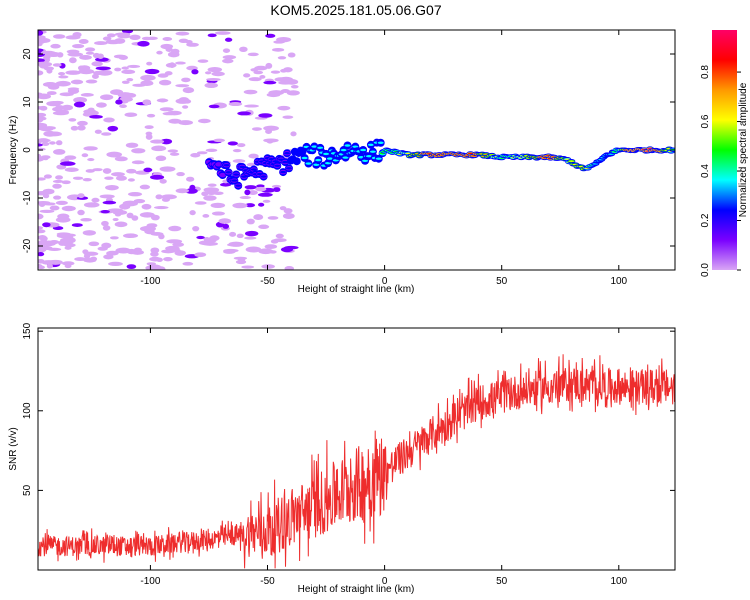  I want to click on colorbar-tick-label: 0.6, so click(705, 121).